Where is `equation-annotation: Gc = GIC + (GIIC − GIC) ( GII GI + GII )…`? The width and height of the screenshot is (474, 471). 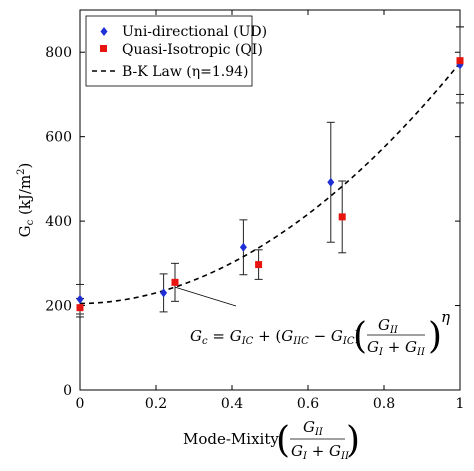 equation-annotation: Gc = GIC + (GIIC − GIC) ( GII GI + GII )… is located at coordinates (320, 333).